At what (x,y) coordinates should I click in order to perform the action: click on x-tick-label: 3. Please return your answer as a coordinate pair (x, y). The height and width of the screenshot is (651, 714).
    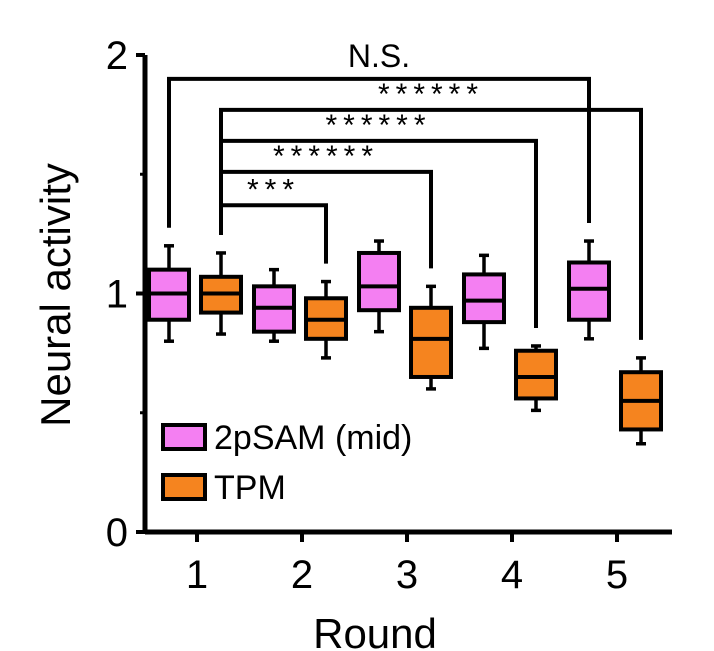
    Looking at the image, I should click on (407, 575).